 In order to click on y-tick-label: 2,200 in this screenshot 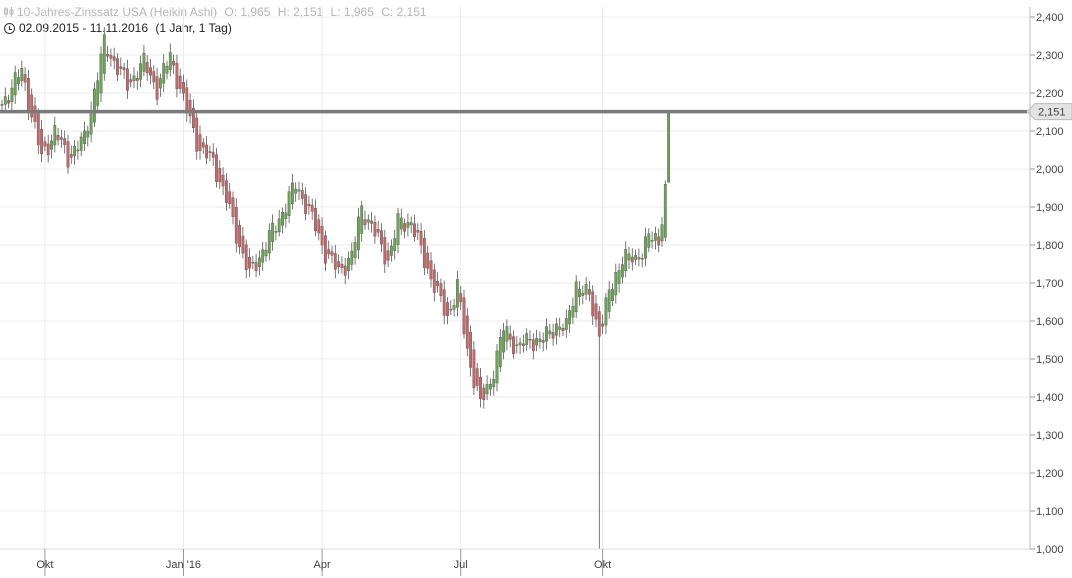, I will do `click(1050, 94)`.